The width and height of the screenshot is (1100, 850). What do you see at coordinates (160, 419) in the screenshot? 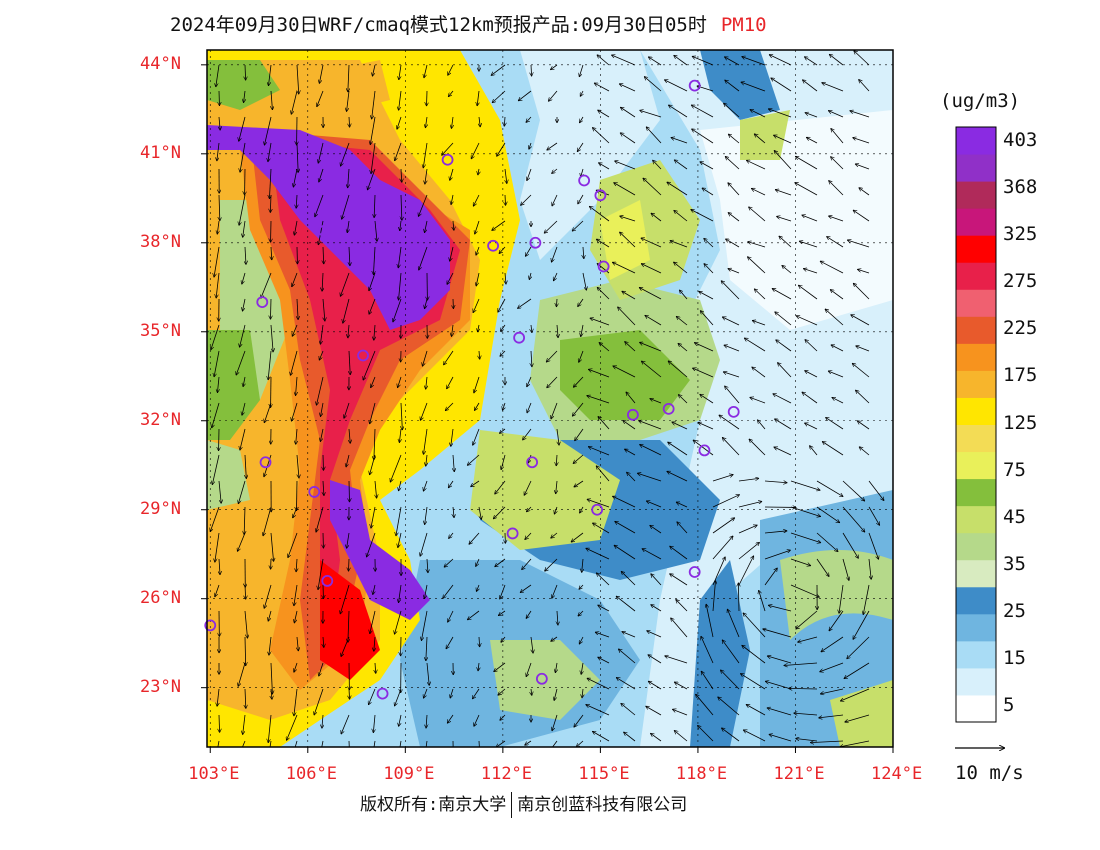
I see `lat-label: 32°N` at bounding box center [160, 419].